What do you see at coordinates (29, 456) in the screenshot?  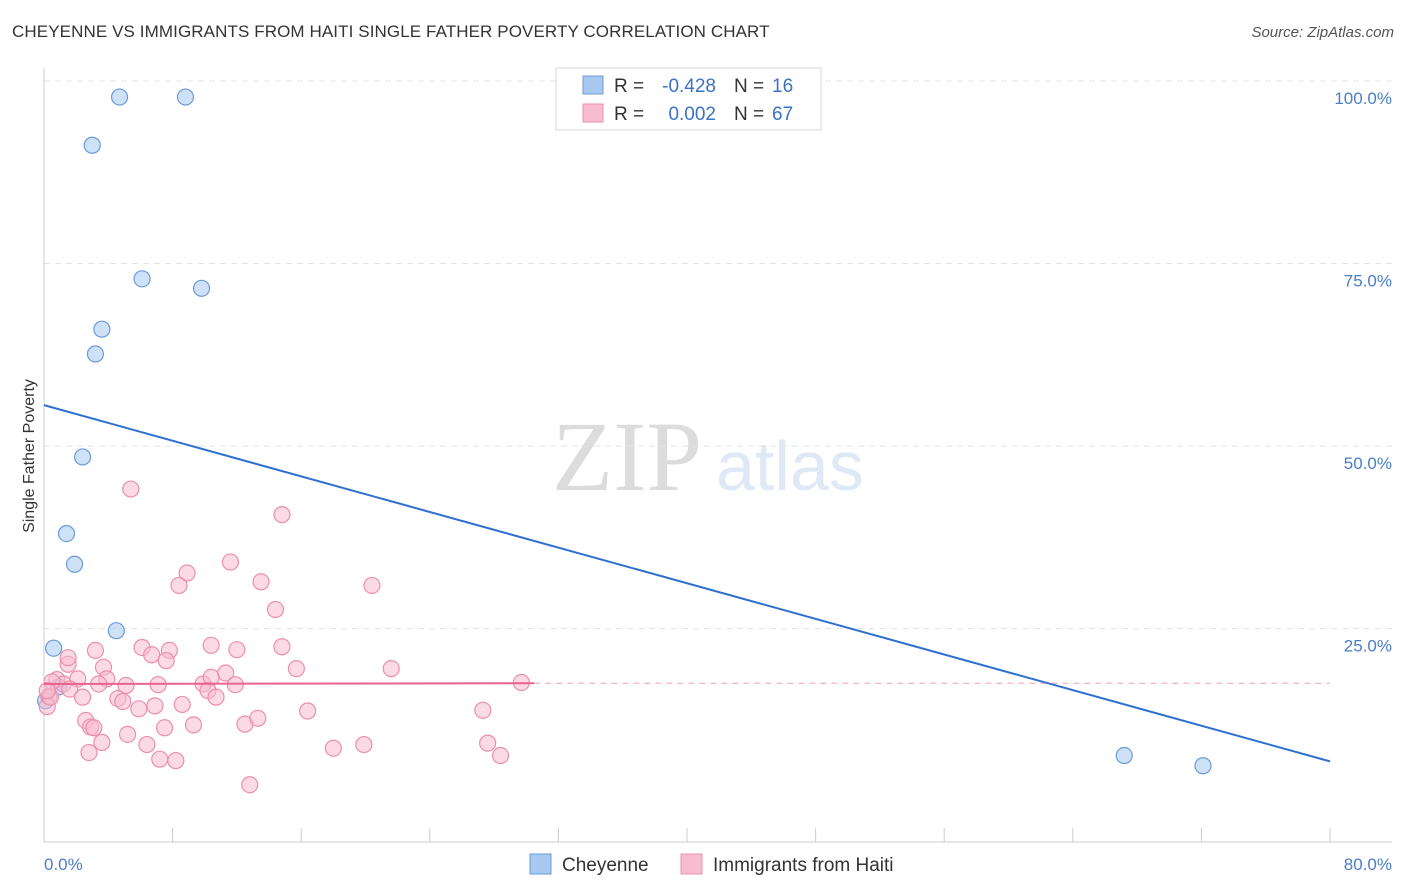 I see `y-axis-label: Single Father Poverty` at bounding box center [29, 456].